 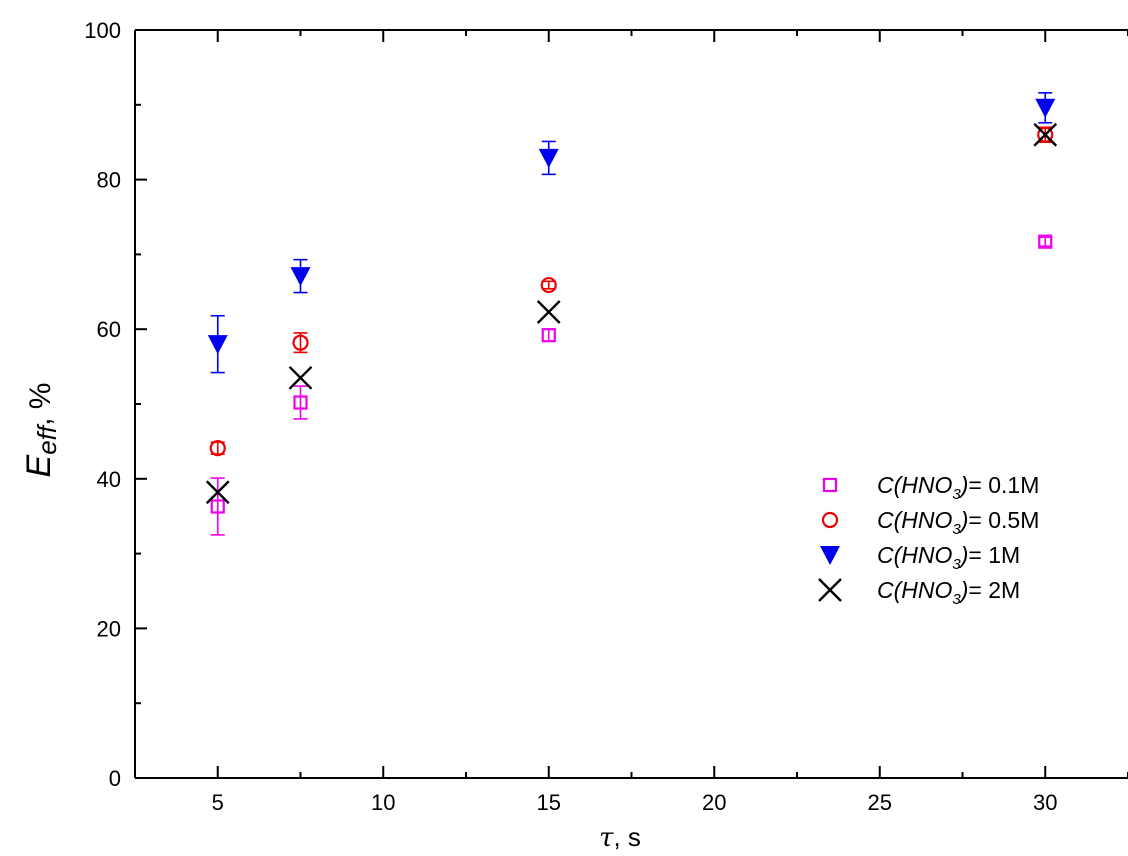 What do you see at coordinates (948, 592) in the screenshot?
I see `legend-label: C(HNO3)= 2M` at bounding box center [948, 592].